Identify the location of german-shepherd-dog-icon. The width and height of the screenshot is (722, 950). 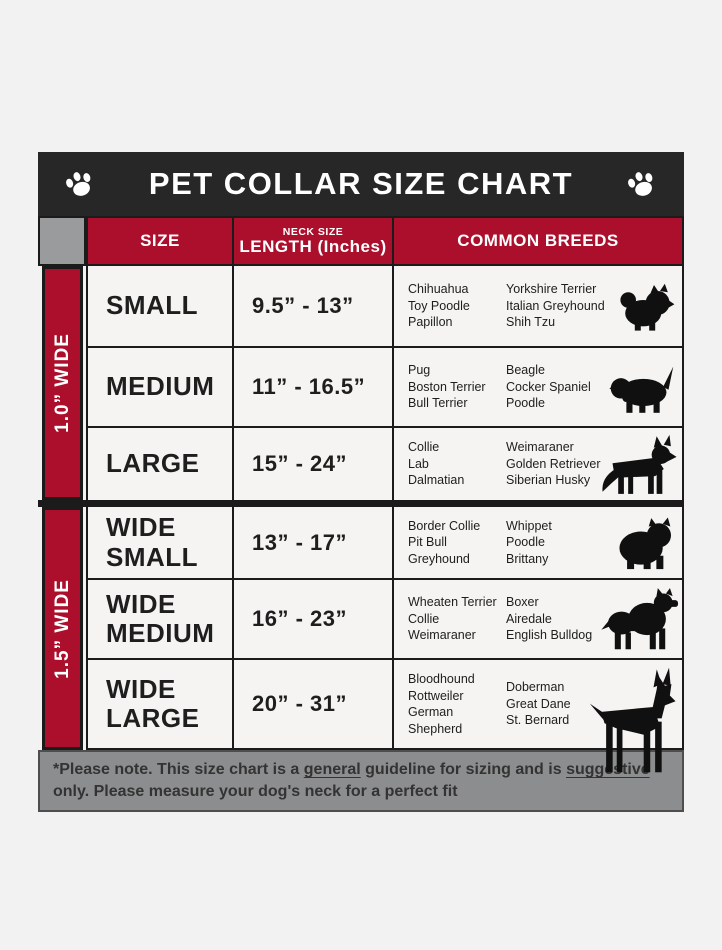
(636, 464).